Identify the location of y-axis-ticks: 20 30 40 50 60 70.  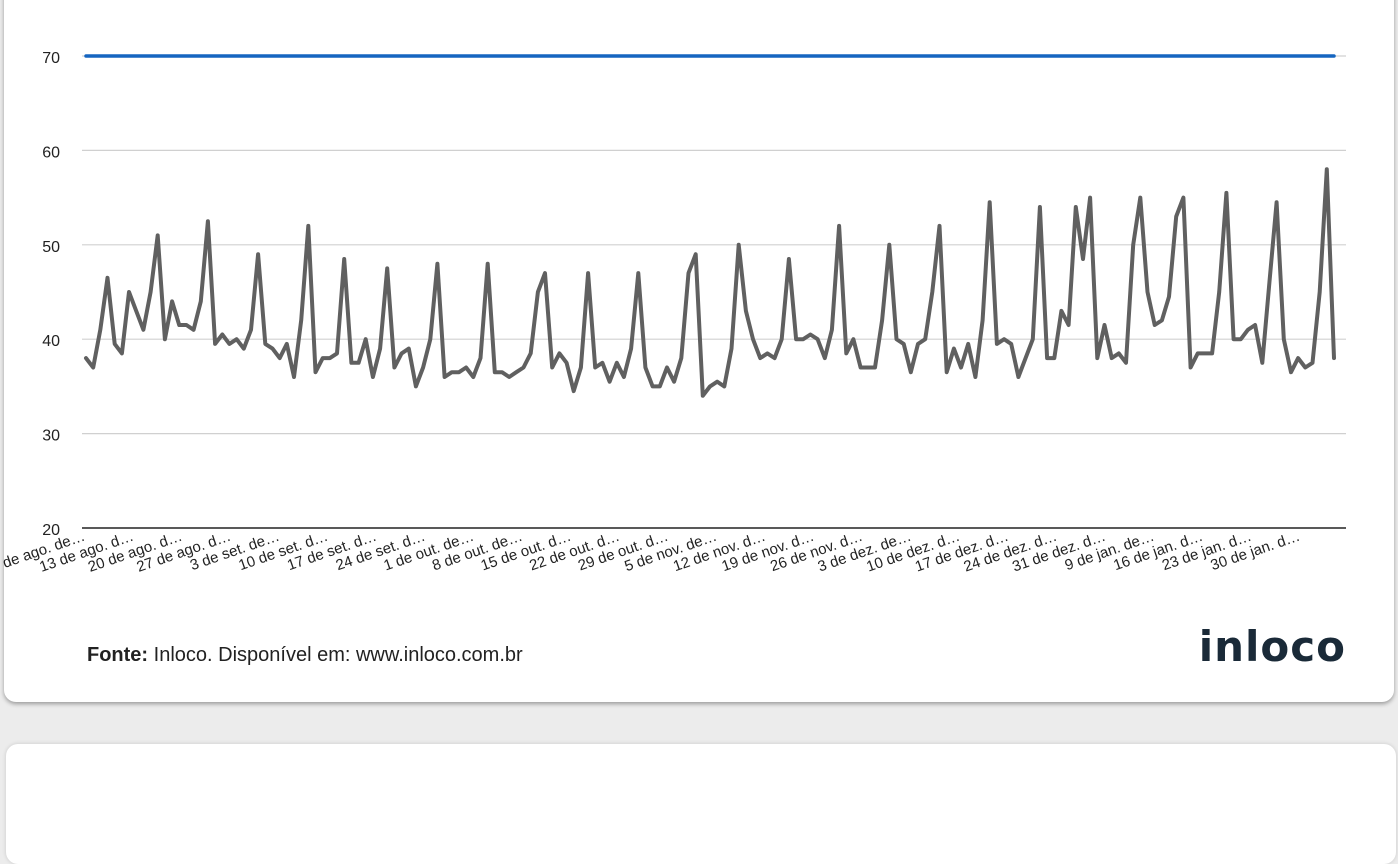
(51, 294).